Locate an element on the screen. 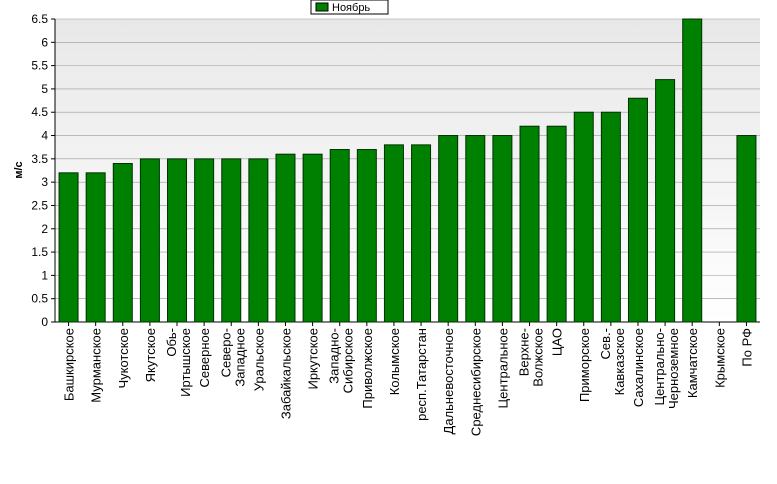 The height and width of the screenshot is (484, 777). x-tick-label: Колымское is located at coordinates (394, 361).